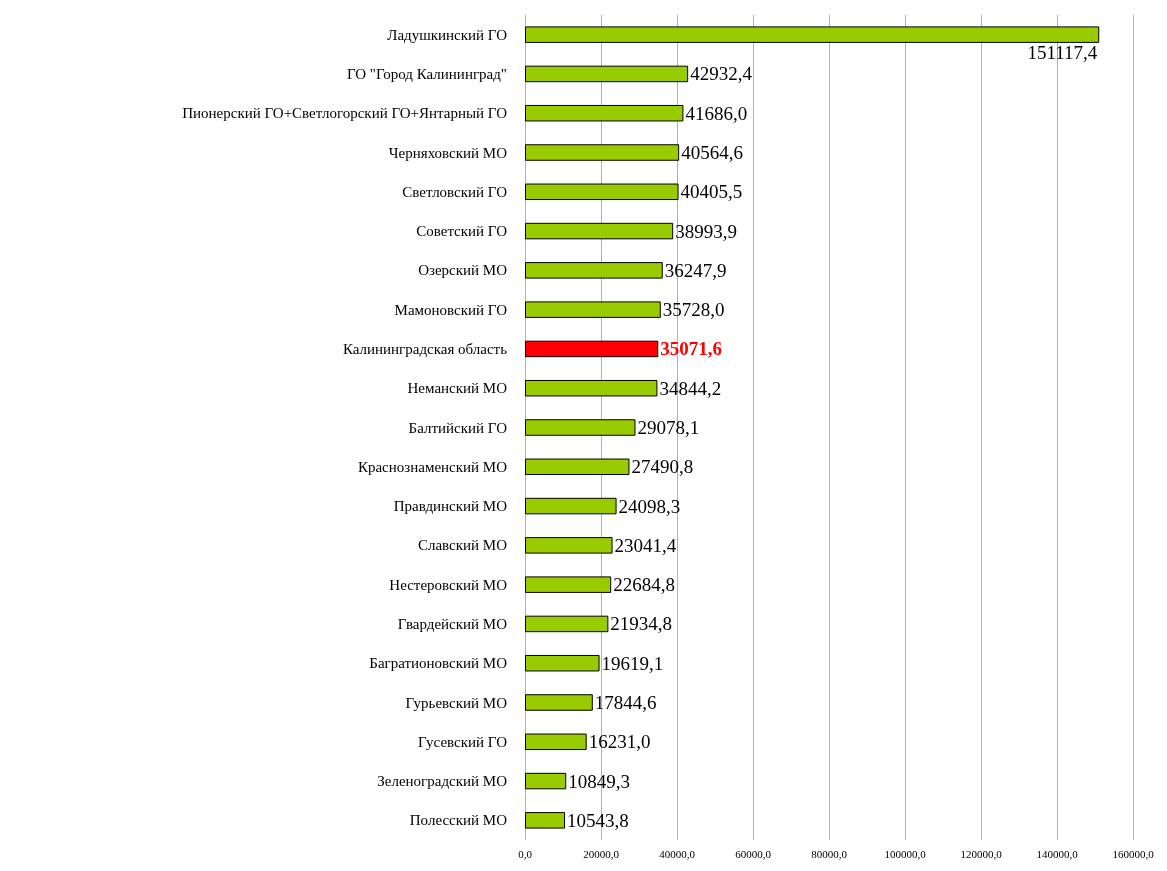 This screenshot has height=871, width=1167. I want to click on data-label: 40405,5, so click(711, 192).